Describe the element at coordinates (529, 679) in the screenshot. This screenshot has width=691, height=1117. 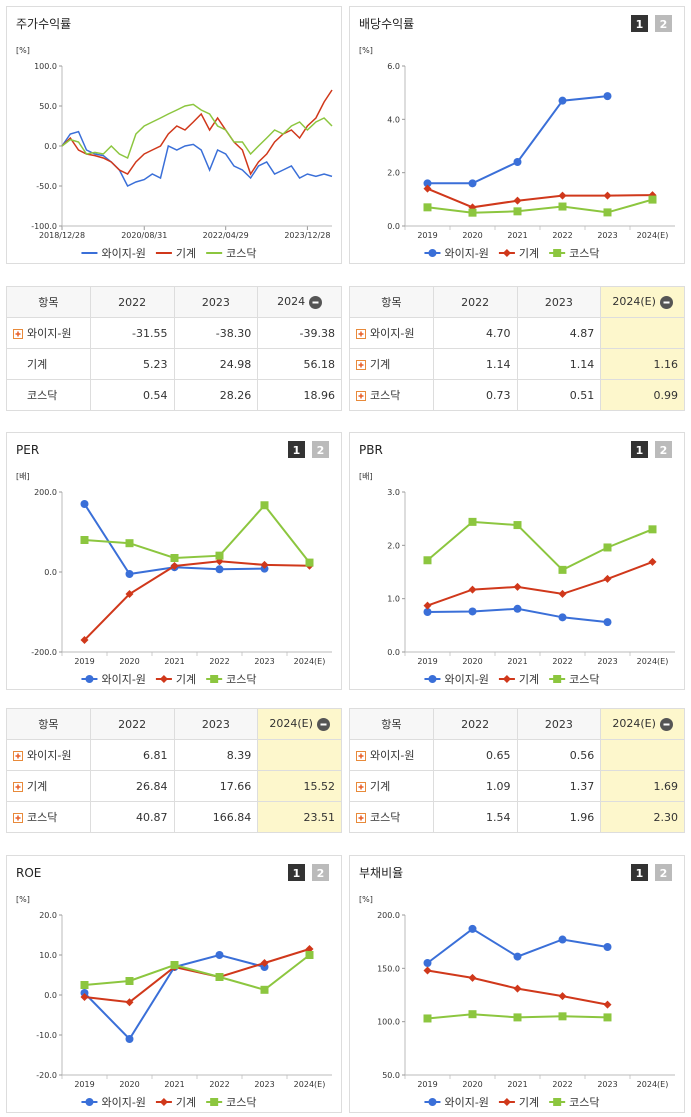
I see `legend-label: 기계` at that location.